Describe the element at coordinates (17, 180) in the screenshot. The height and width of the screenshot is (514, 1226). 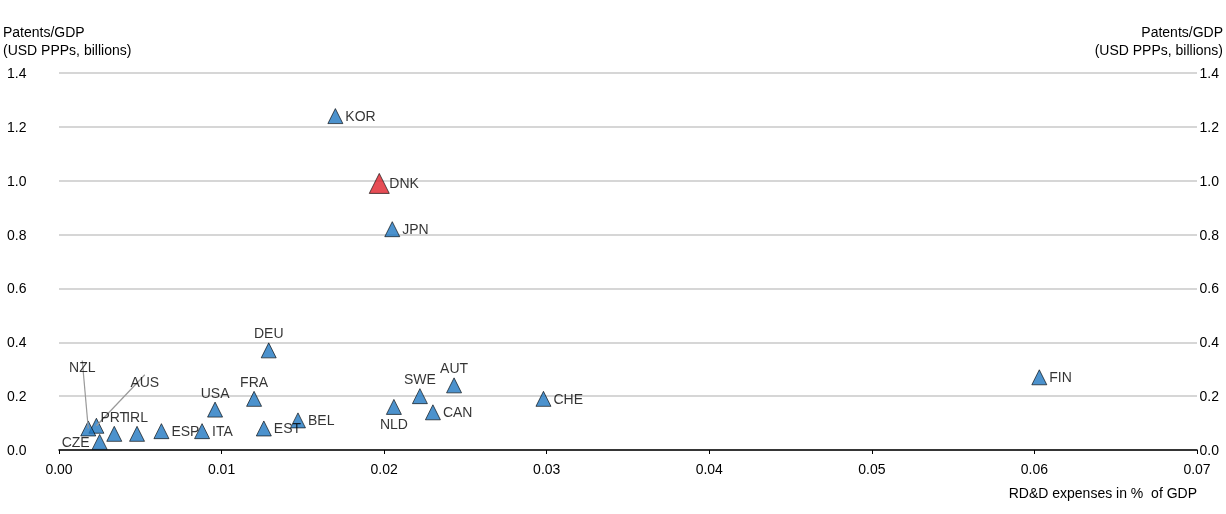
I see `y-tick-label: 1.0` at that location.